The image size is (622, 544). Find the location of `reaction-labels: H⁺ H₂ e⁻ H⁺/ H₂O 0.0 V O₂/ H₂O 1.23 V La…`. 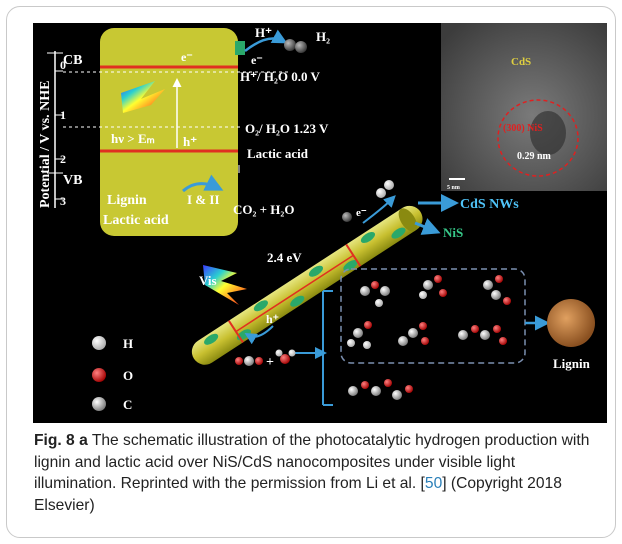

reaction-labels: H⁺ H₂ e⁻ H⁺/ H₂O 0.0 V O₂/ H₂O 1.23 V La… is located at coordinates (281, 121).